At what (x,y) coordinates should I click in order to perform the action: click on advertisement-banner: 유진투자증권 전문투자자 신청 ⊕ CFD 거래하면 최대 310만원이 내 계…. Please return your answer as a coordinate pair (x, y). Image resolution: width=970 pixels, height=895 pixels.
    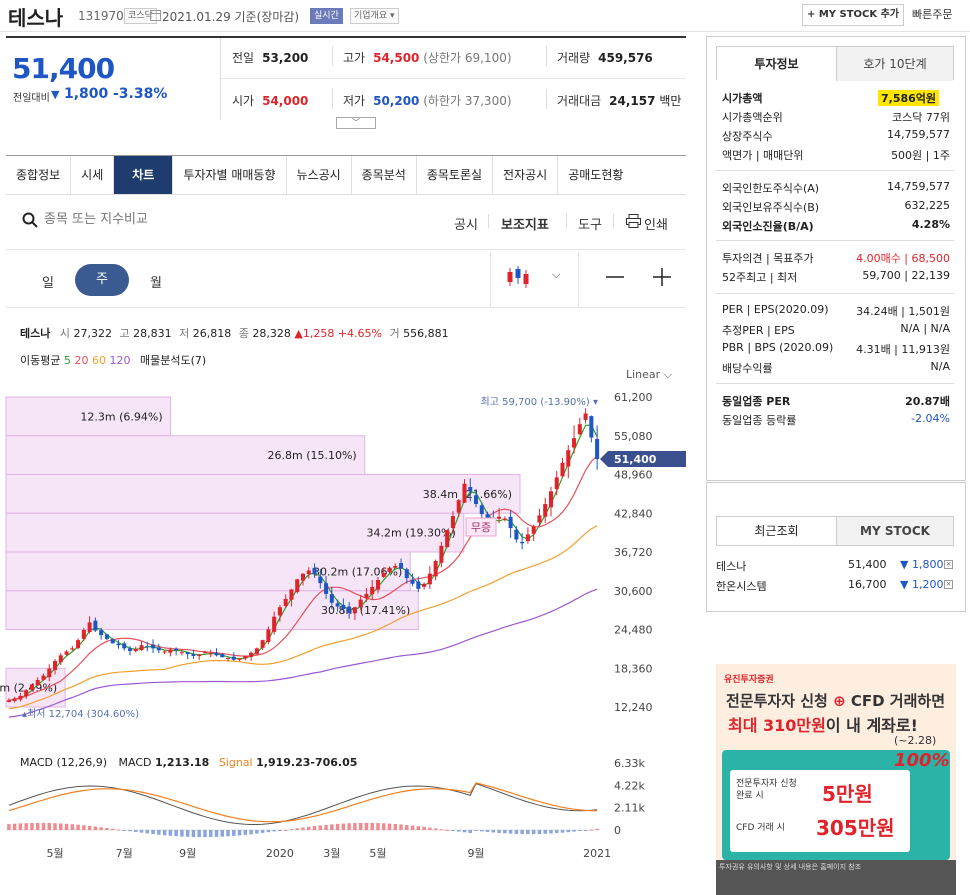
    Looking at the image, I should click on (836, 779).